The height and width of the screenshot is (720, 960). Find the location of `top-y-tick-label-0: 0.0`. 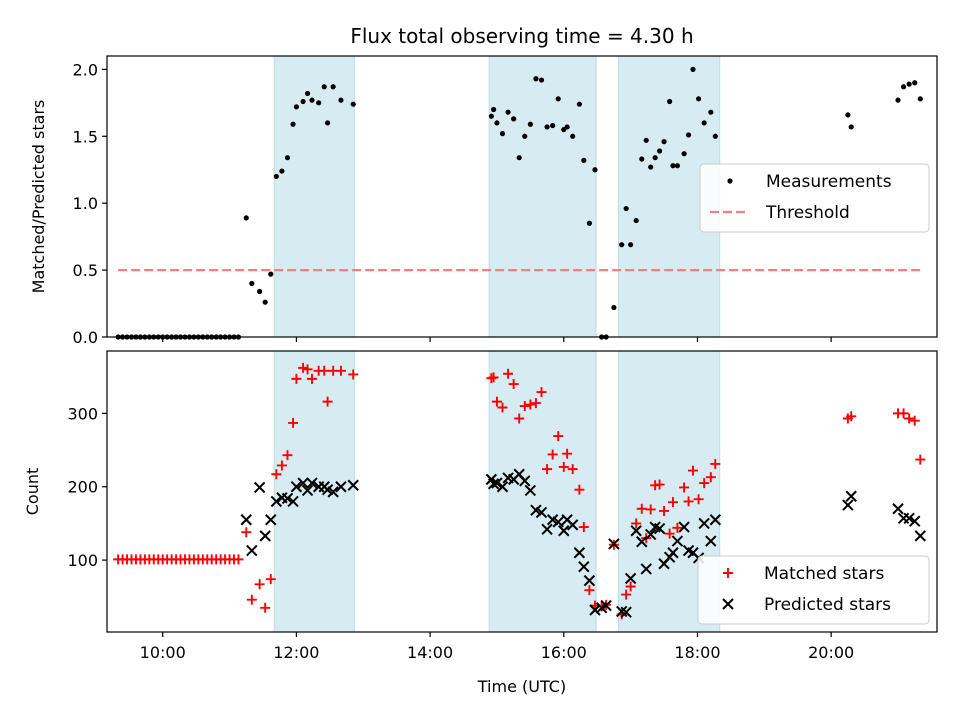

top-y-tick-label-0: 0.0 is located at coordinates (85, 337).